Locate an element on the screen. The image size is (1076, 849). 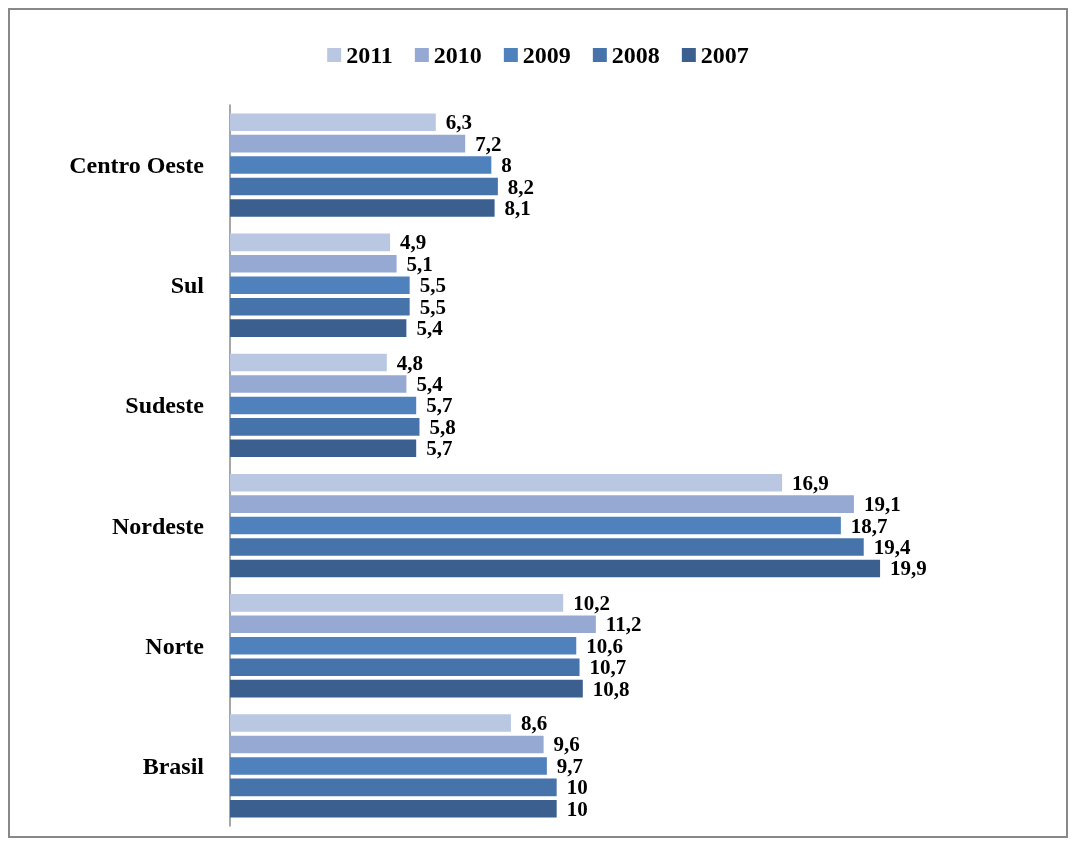
legend-label: 2007 is located at coordinates (724, 55).